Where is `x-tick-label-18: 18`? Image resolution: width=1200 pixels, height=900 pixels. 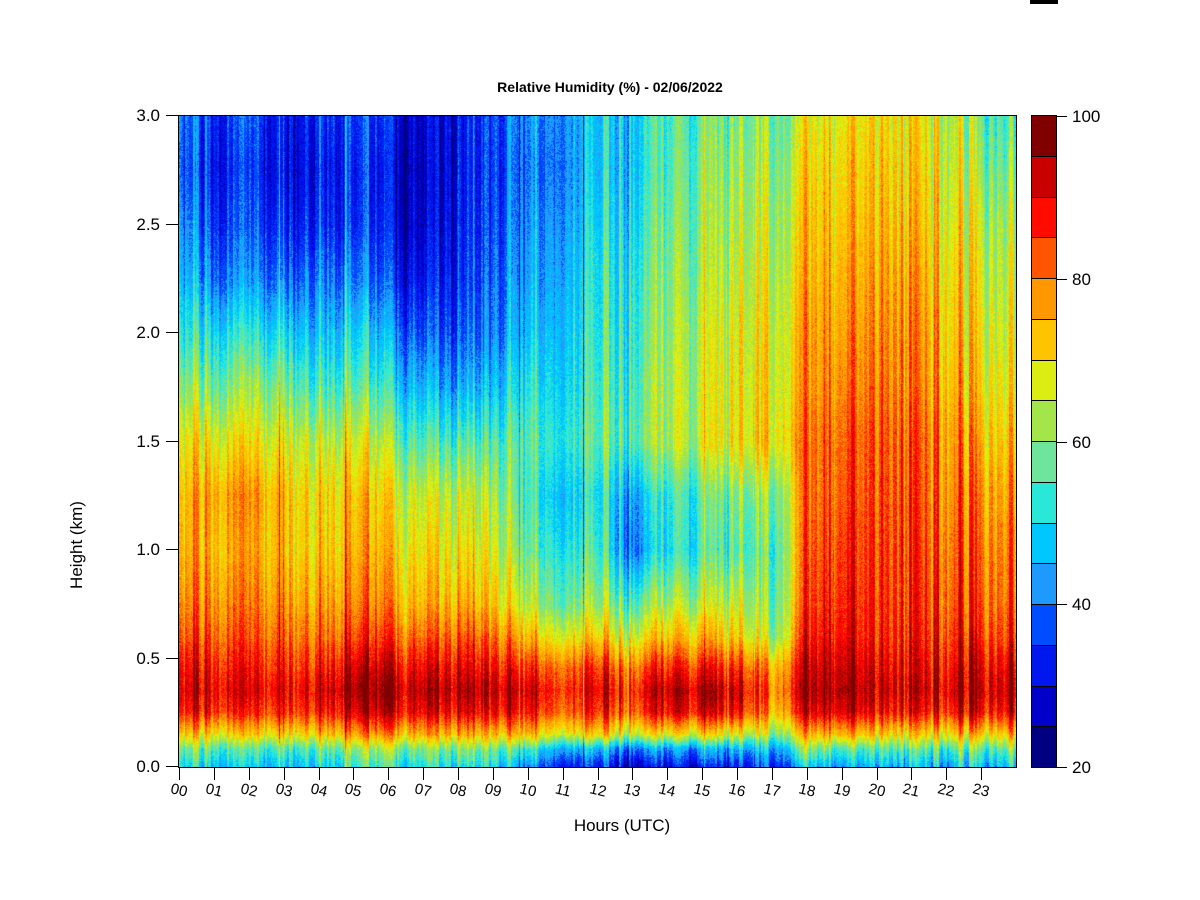
x-tick-label-18: 18 is located at coordinates (806, 790).